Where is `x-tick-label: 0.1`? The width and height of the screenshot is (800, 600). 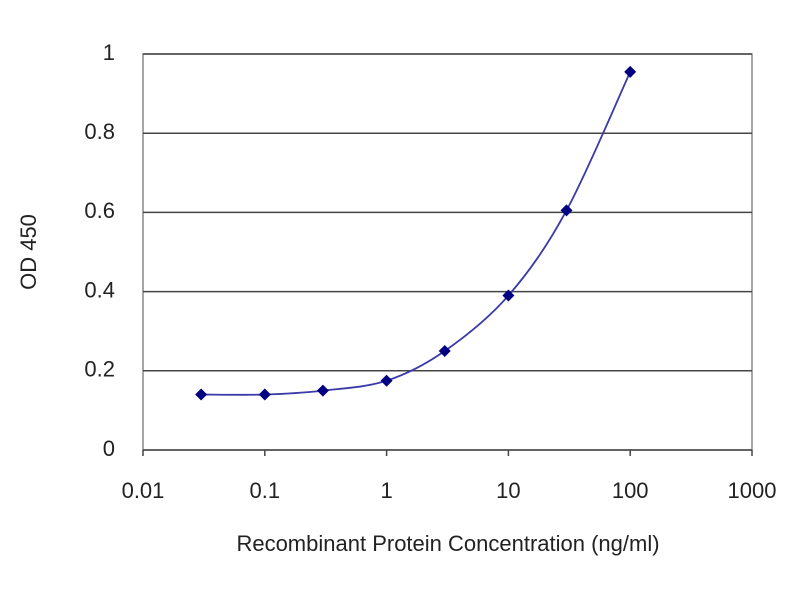 x-tick-label: 0.1 is located at coordinates (265, 490).